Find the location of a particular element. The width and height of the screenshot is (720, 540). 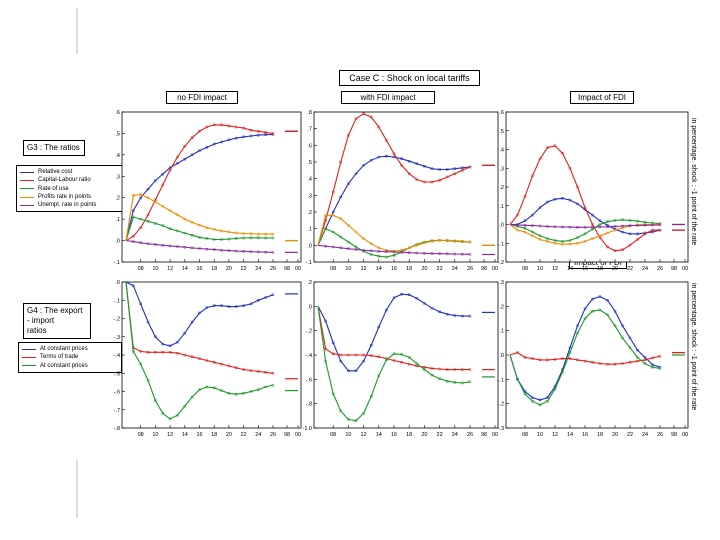

y-tick-label: .0 is located at coordinates (501, 356).